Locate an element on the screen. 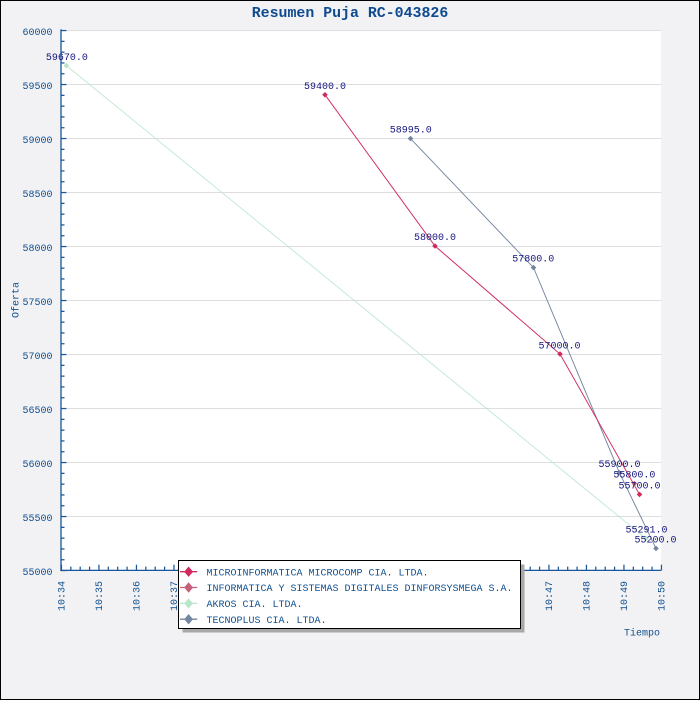 The image size is (700, 705). svg-text: 57800.0 is located at coordinates (533, 260).